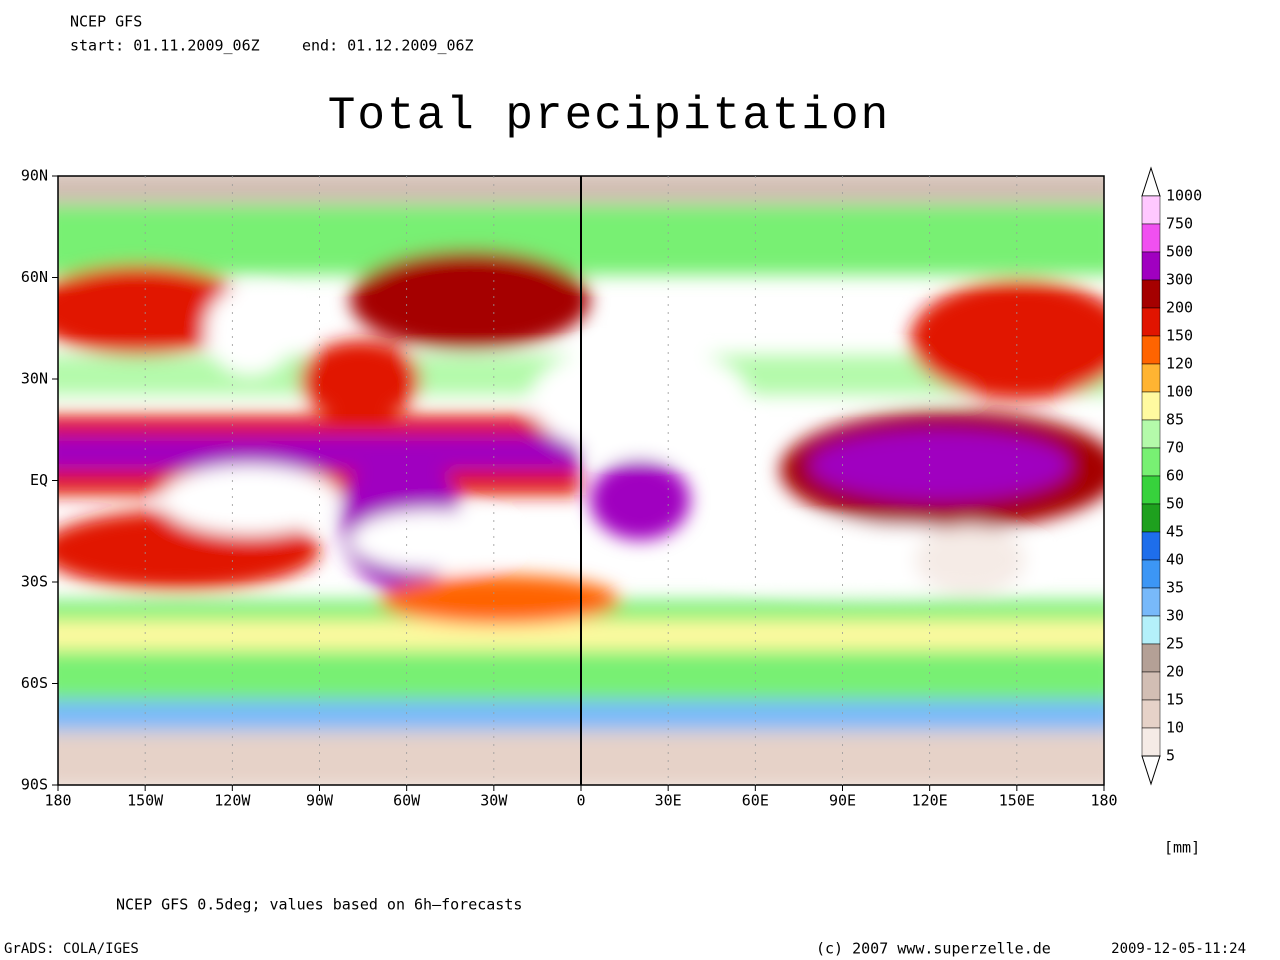 The image size is (1280, 960). What do you see at coordinates (1179, 392) in the screenshot?
I see `colorbar-label: 100` at bounding box center [1179, 392].